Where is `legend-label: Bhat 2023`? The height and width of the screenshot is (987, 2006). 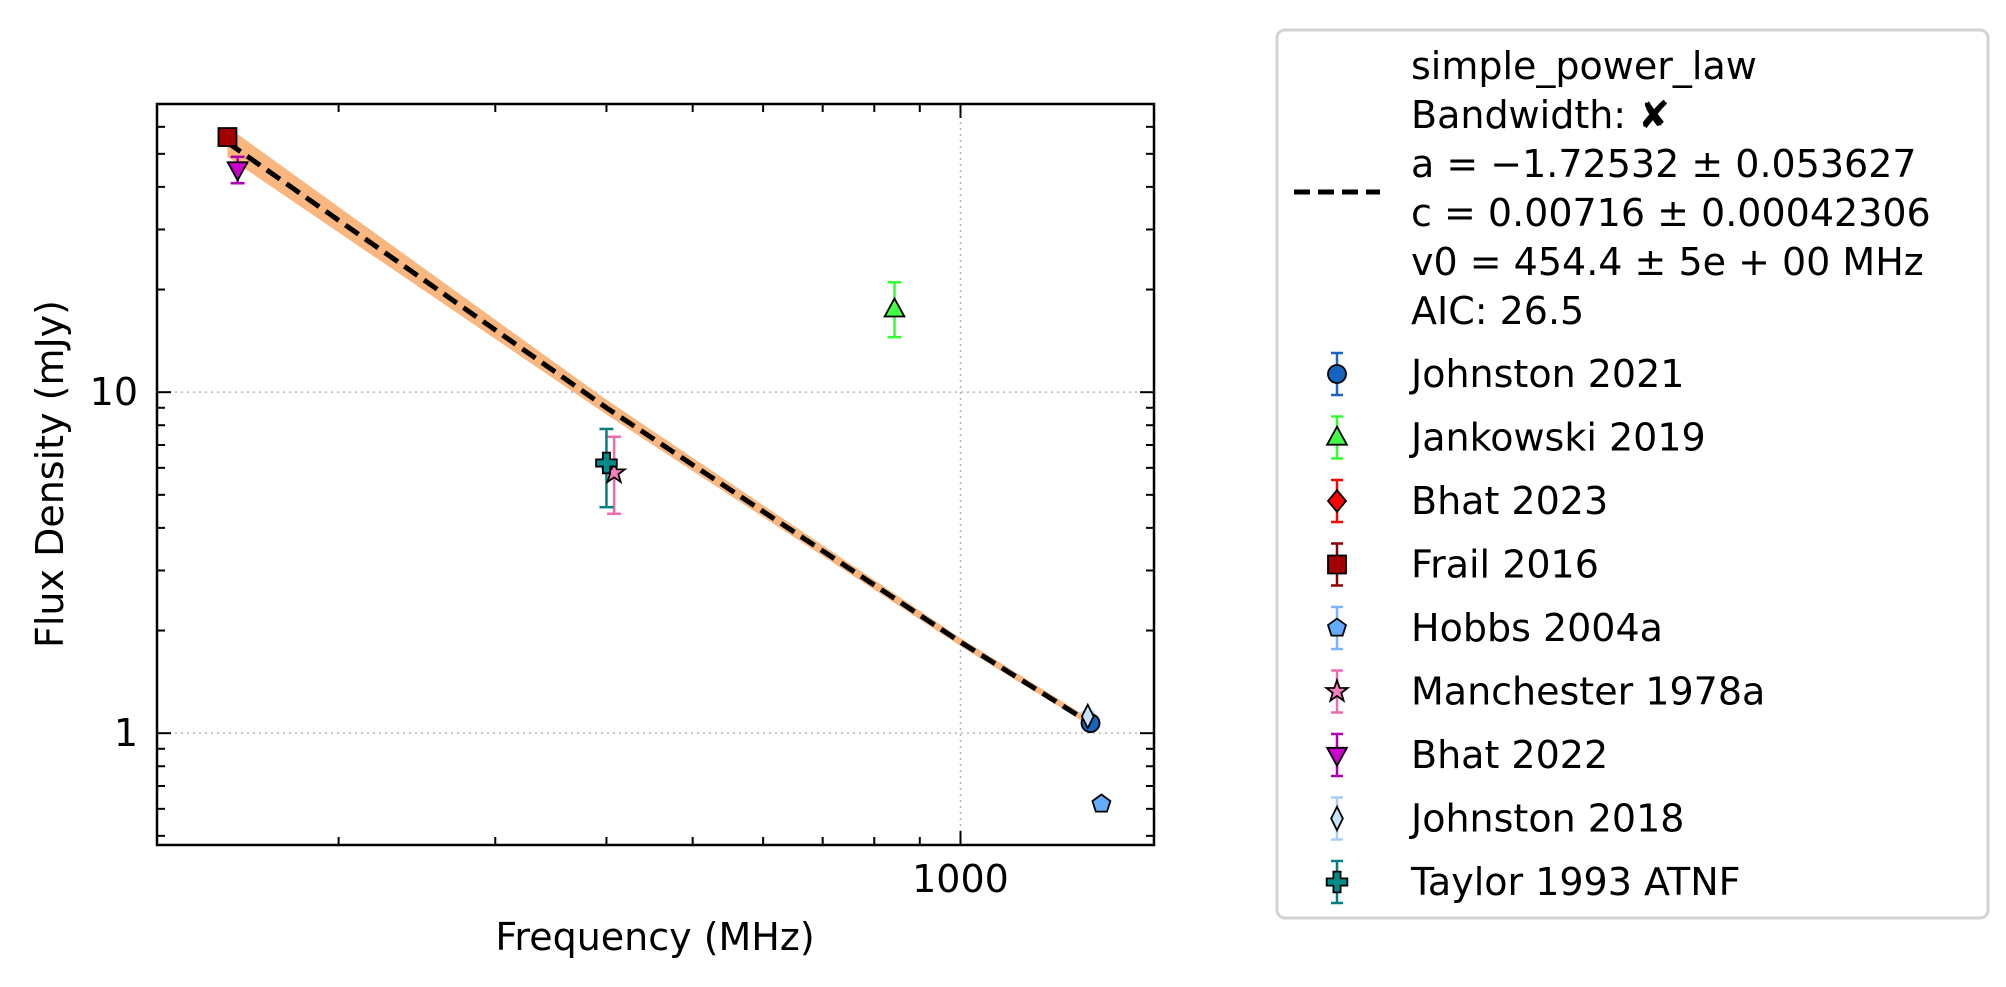 legend-label: Bhat 2023 is located at coordinates (1509, 501).